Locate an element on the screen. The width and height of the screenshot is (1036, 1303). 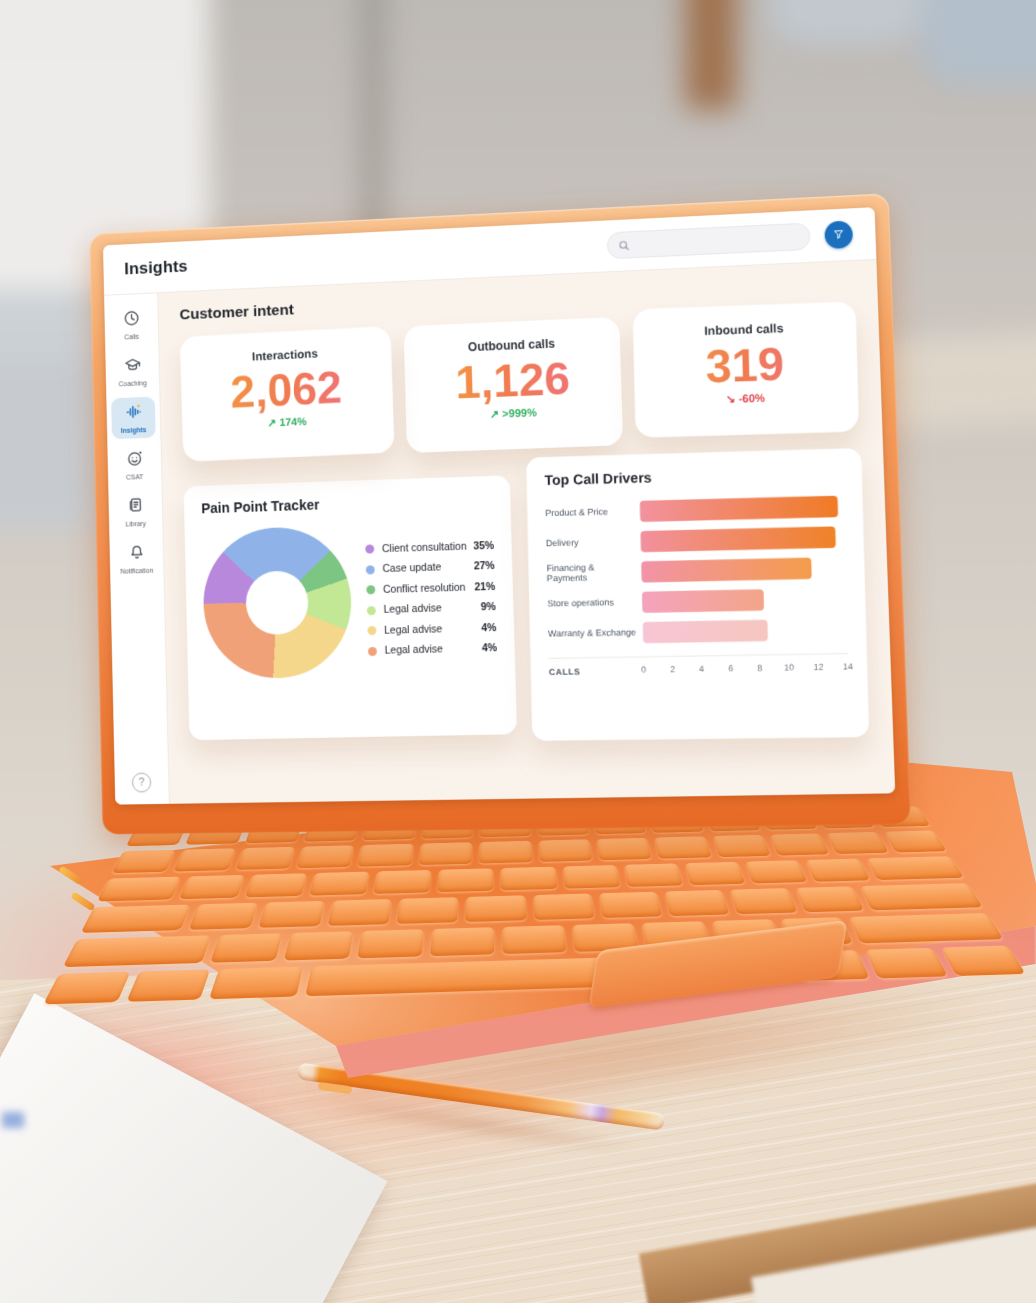
legend-item: Case update 27% is located at coordinates (430, 568).